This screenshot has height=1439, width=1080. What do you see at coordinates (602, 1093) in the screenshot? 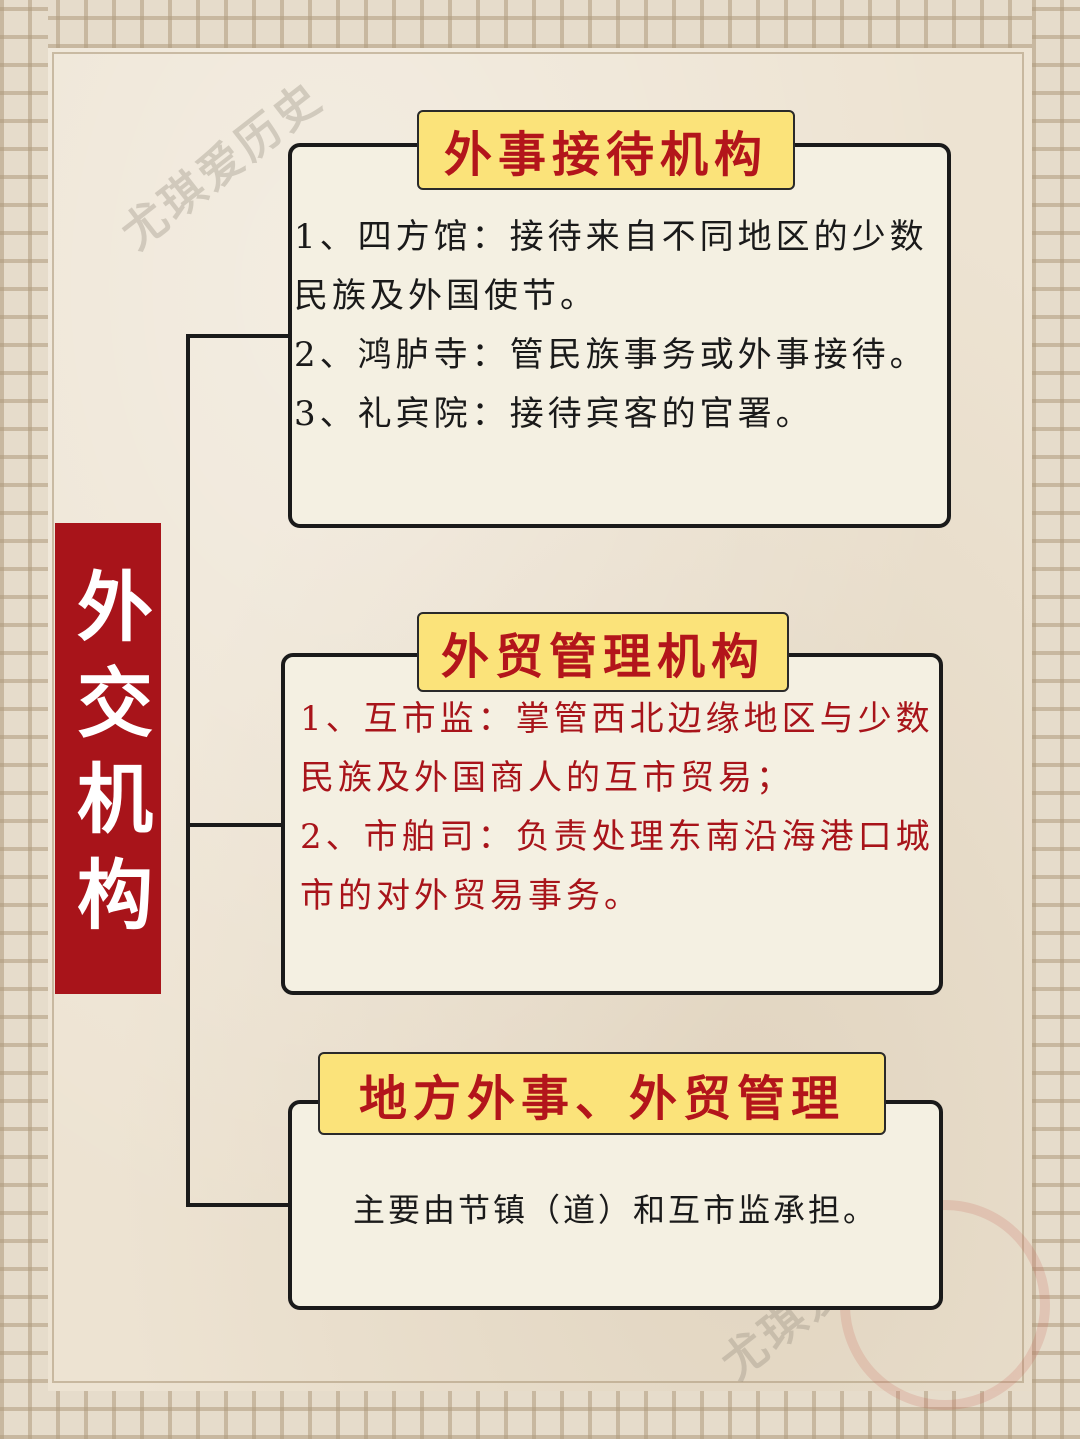
I see `section-title-local: 地方外事、外贸管理` at bounding box center [602, 1093].